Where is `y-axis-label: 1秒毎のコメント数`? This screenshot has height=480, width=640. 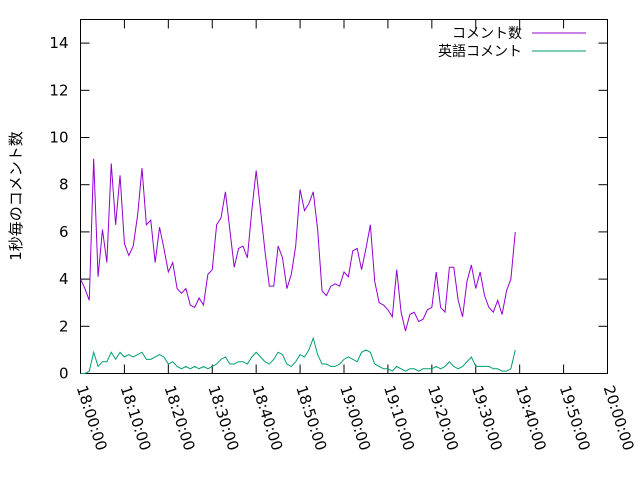 y-axis-label: 1秒毎のコメント数 is located at coordinates (16, 196).